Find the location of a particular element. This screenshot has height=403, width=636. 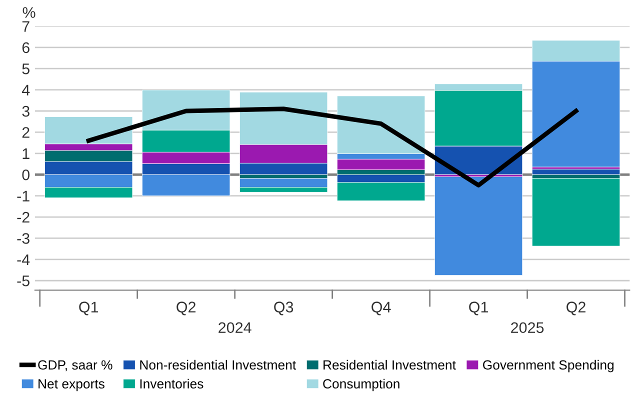

legend-label: Consumption is located at coordinates (361, 385).